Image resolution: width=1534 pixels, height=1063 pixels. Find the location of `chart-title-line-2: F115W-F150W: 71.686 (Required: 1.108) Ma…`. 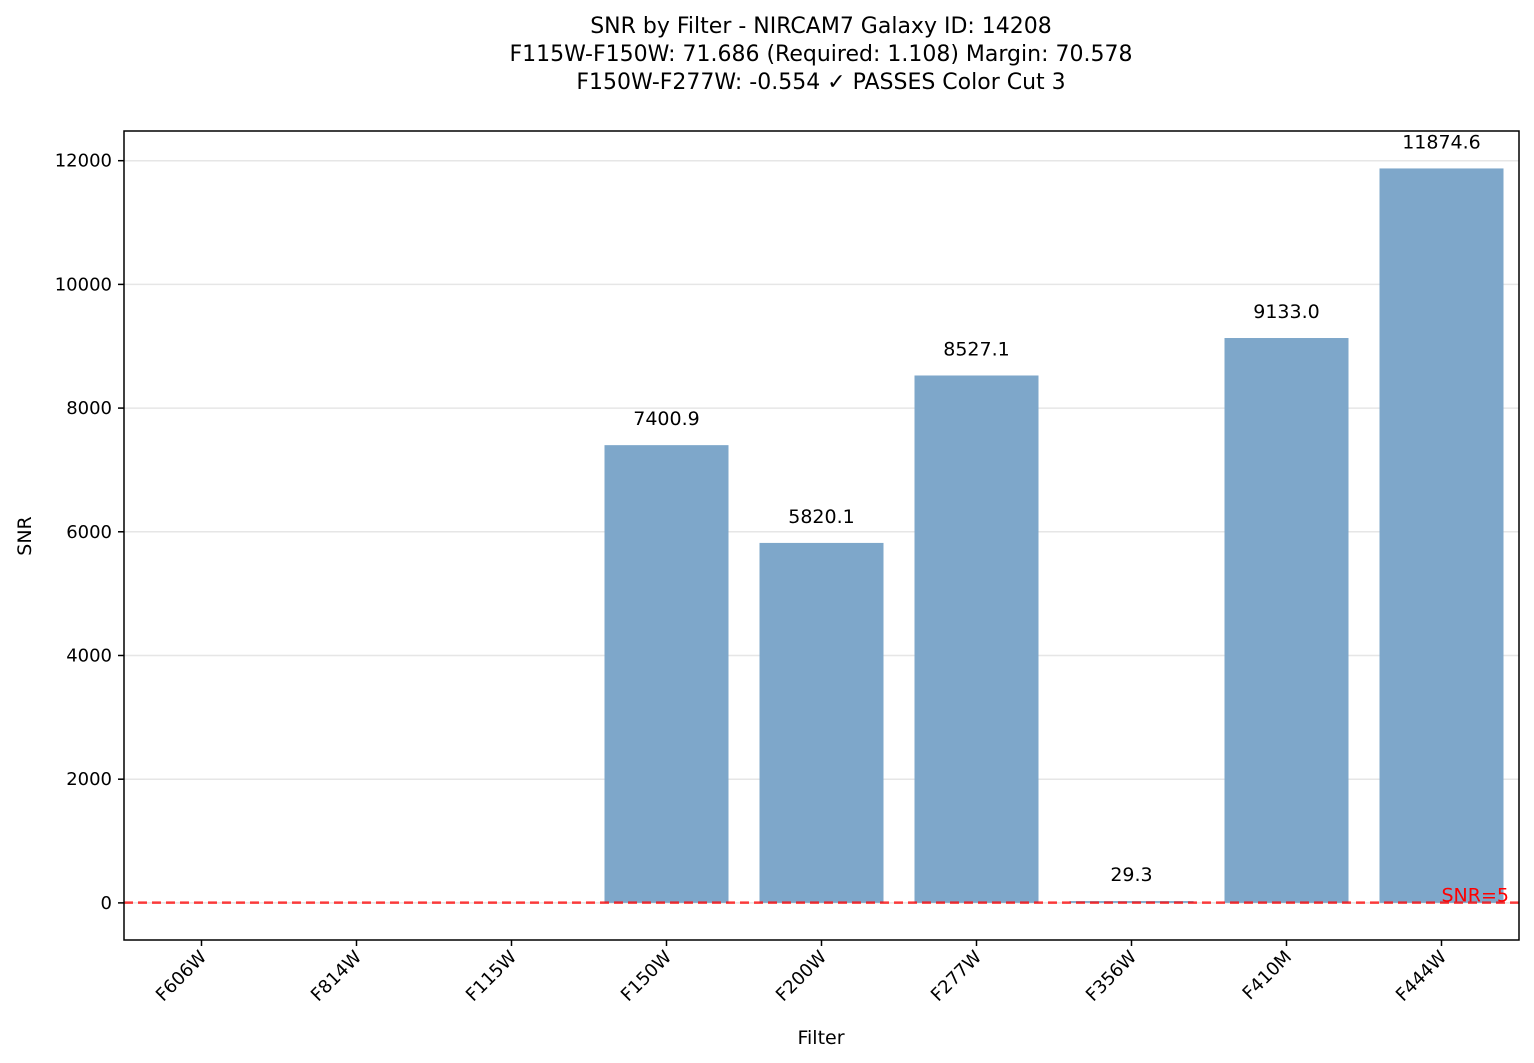

chart-title-line-2: F115W-F150W: 71.686 (Required: 1.108) Ma… is located at coordinates (821, 54).